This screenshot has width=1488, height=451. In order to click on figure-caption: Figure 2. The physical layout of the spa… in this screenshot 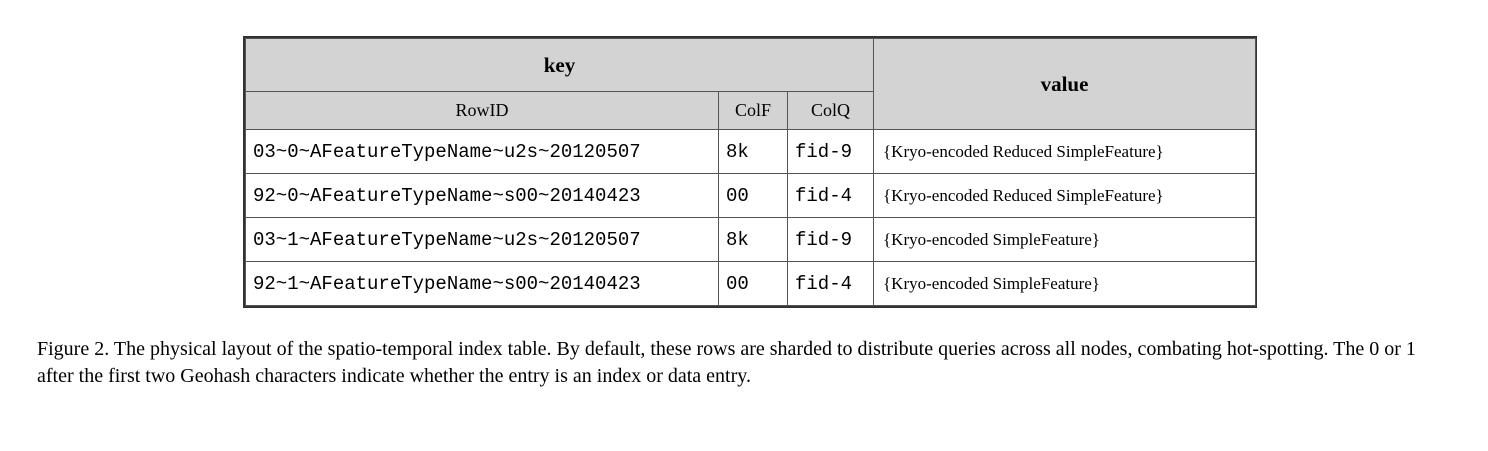, I will do `click(726, 362)`.